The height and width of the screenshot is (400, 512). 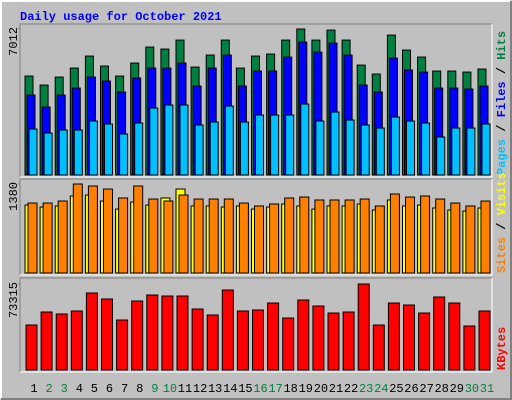 What do you see at coordinates (411, 389) in the screenshot?
I see `x-tick-label: 26` at bounding box center [411, 389].